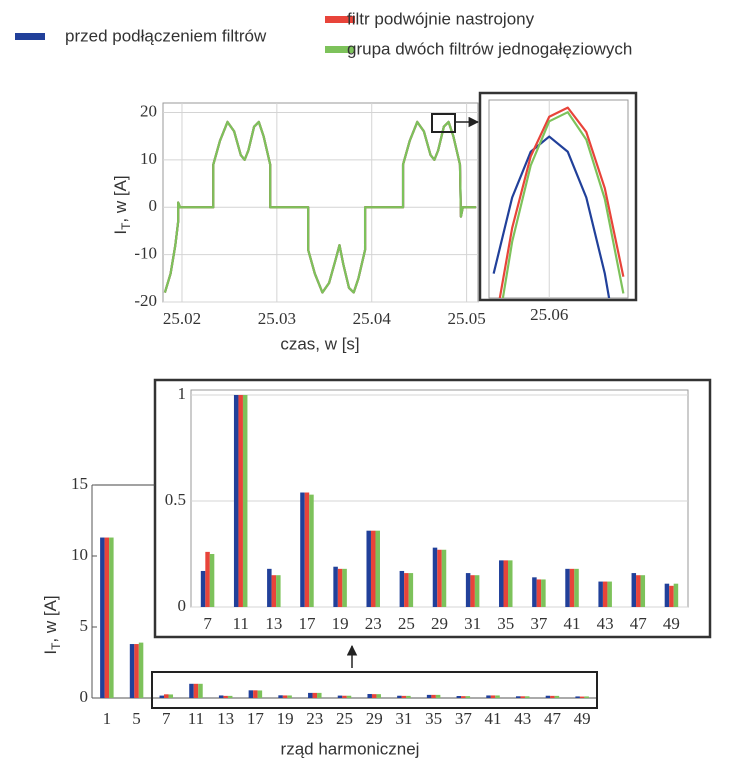 Image resolution: width=730 pixels, height=783 pixels. I want to click on y-tick-label: -10, so click(145, 253).